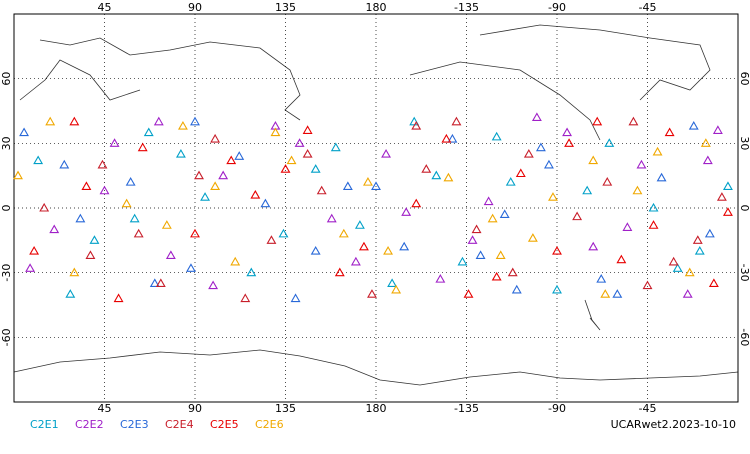 The height and width of the screenshot is (454, 750). Describe the element at coordinates (105, 408) in the screenshot. I see `x-tick-label-bottom: 45` at that location.